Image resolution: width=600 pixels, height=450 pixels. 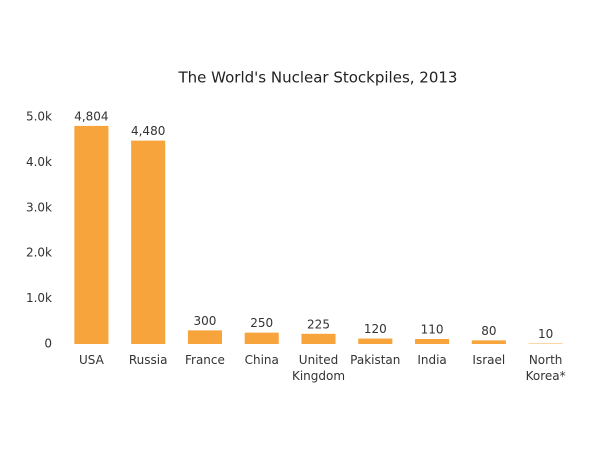 What do you see at coordinates (318, 78) in the screenshot?
I see `chart-title: The World's Nuclear Stockpiles, 2013` at bounding box center [318, 78].